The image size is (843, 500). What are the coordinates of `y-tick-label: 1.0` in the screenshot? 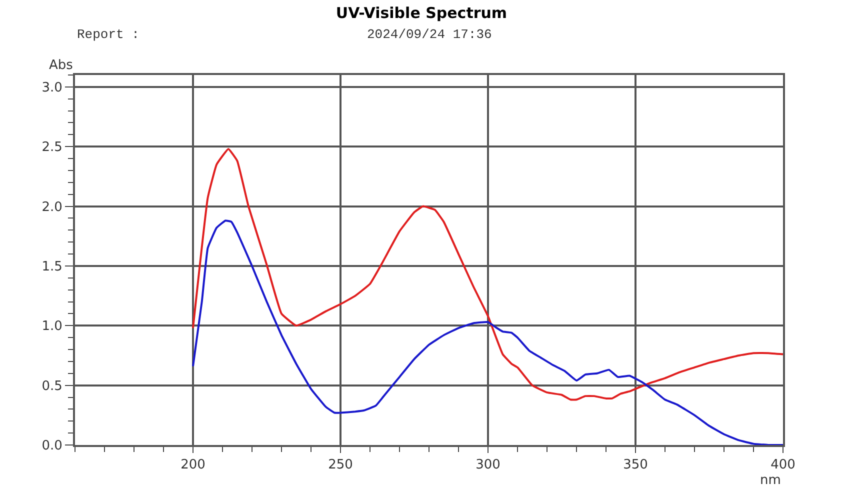 It's located at (52, 326).